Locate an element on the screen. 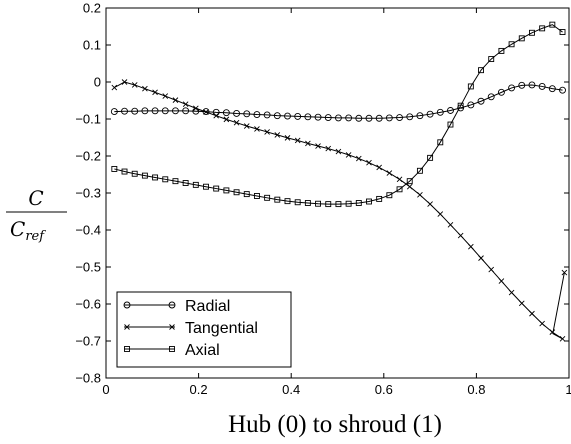 The height and width of the screenshot is (444, 571). series-line-radial is located at coordinates (338, 101).